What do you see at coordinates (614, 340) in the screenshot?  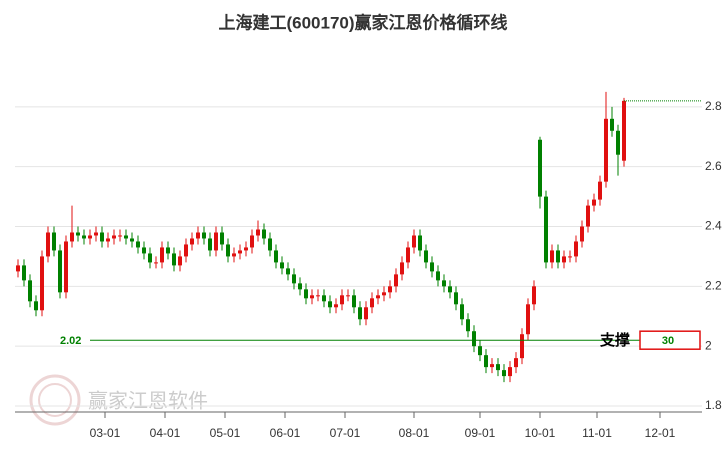 I see `support-name: 支撑` at bounding box center [614, 340].